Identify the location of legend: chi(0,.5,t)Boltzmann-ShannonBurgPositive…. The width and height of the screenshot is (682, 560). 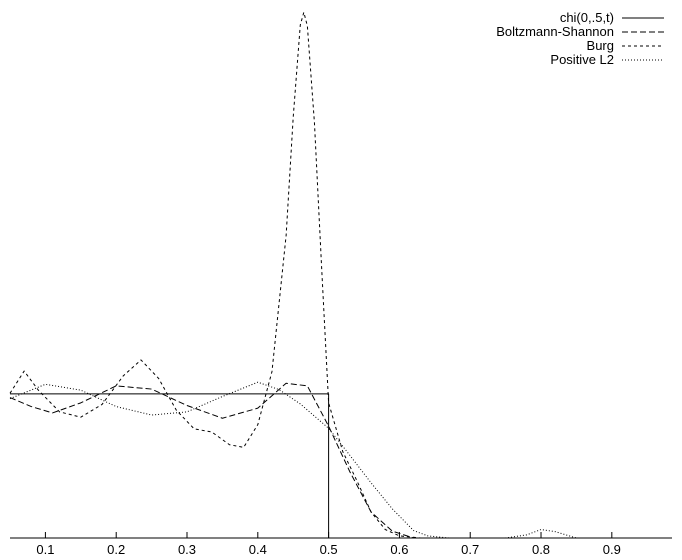
(580, 38).